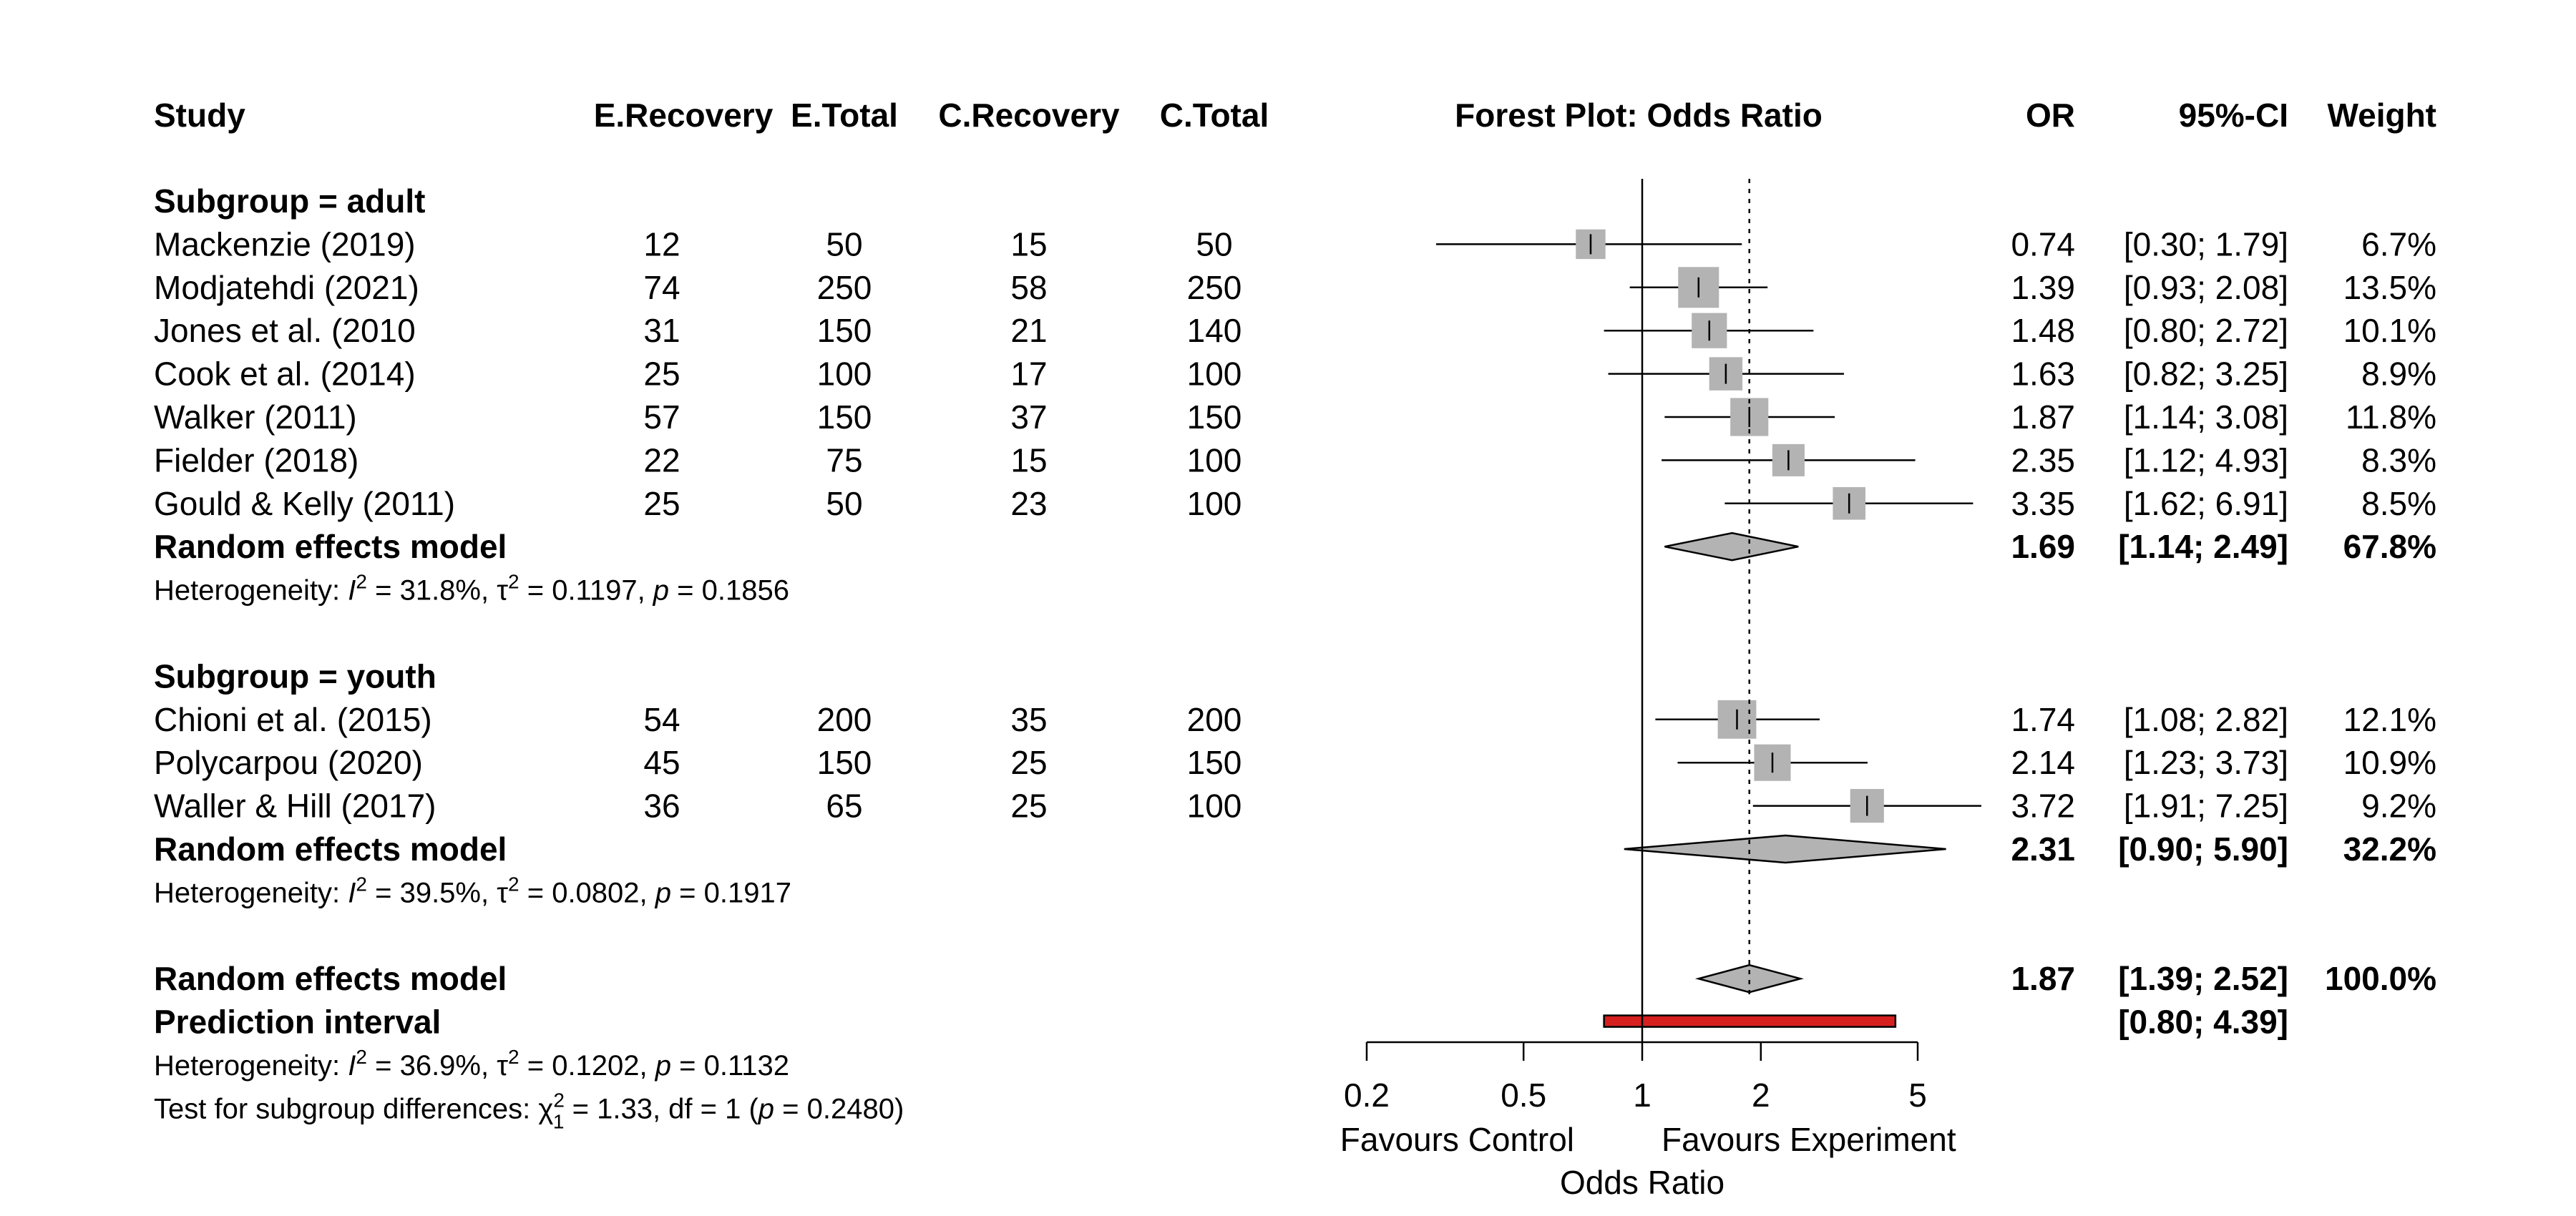 The image size is (2576, 1216). What do you see at coordinates (1214, 763) in the screenshot?
I see `row-8-c-total: 150` at bounding box center [1214, 763].